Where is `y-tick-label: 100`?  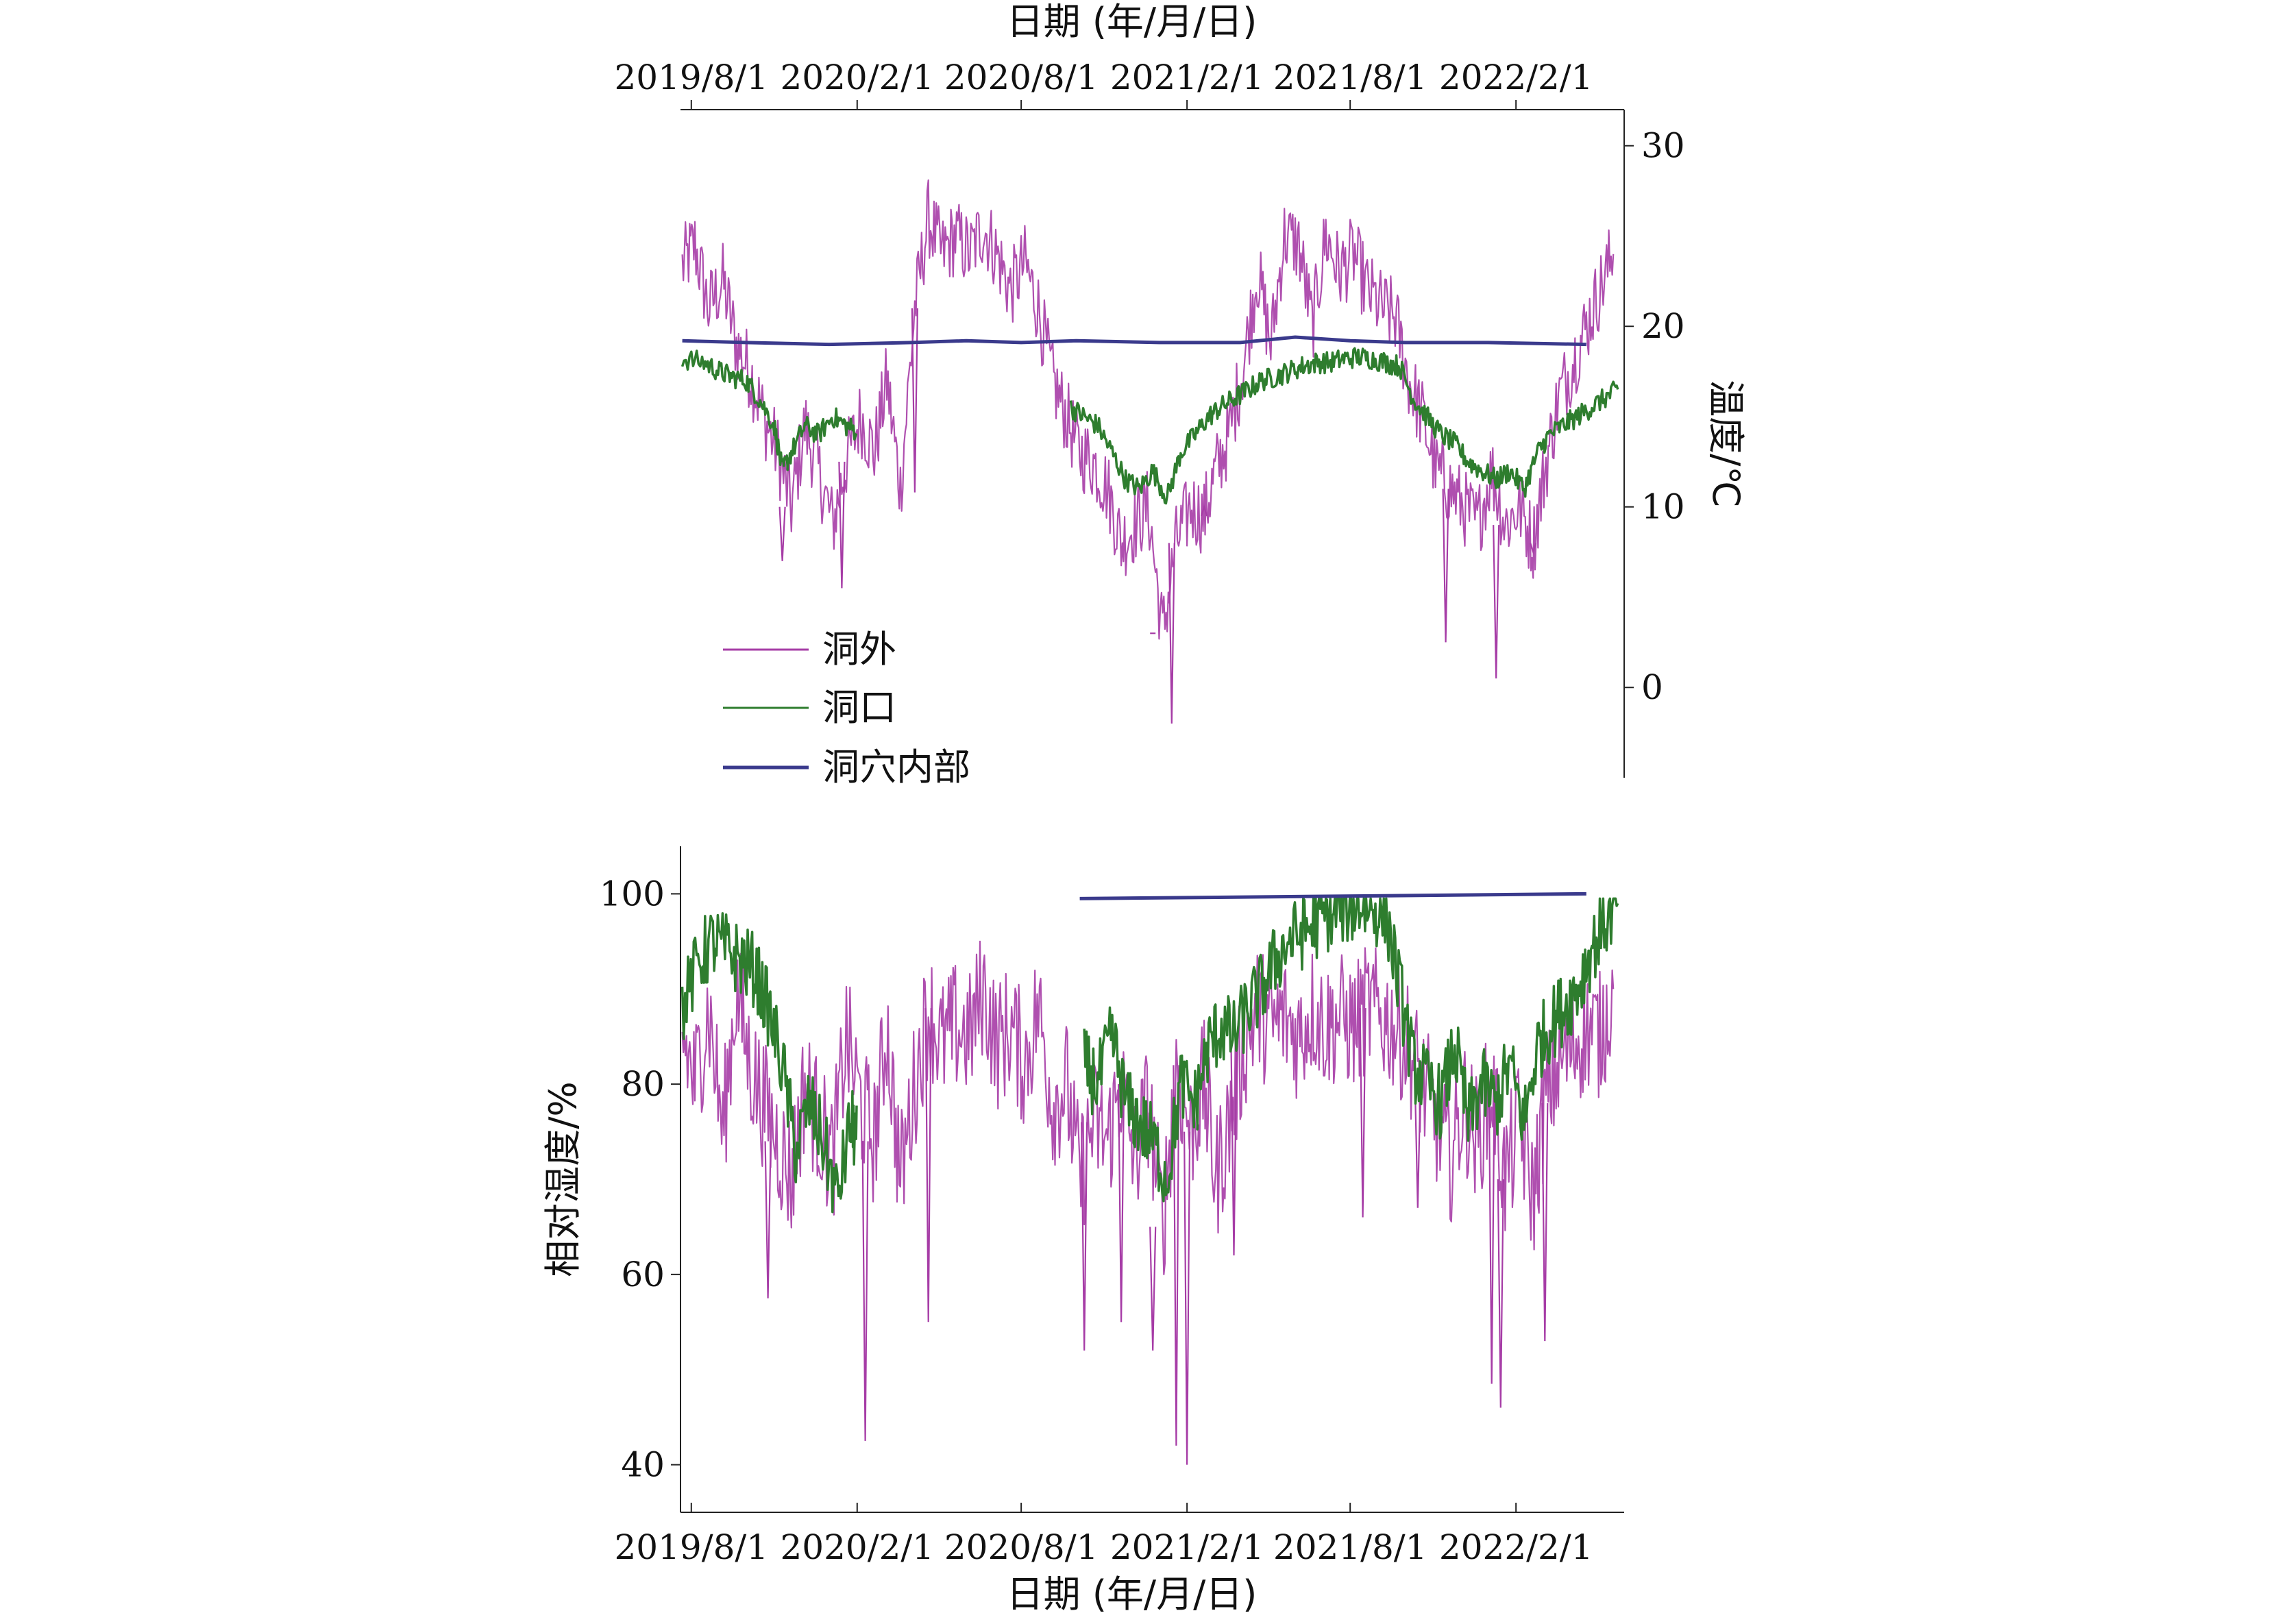
y-tick-label: 100 is located at coordinates (632, 893).